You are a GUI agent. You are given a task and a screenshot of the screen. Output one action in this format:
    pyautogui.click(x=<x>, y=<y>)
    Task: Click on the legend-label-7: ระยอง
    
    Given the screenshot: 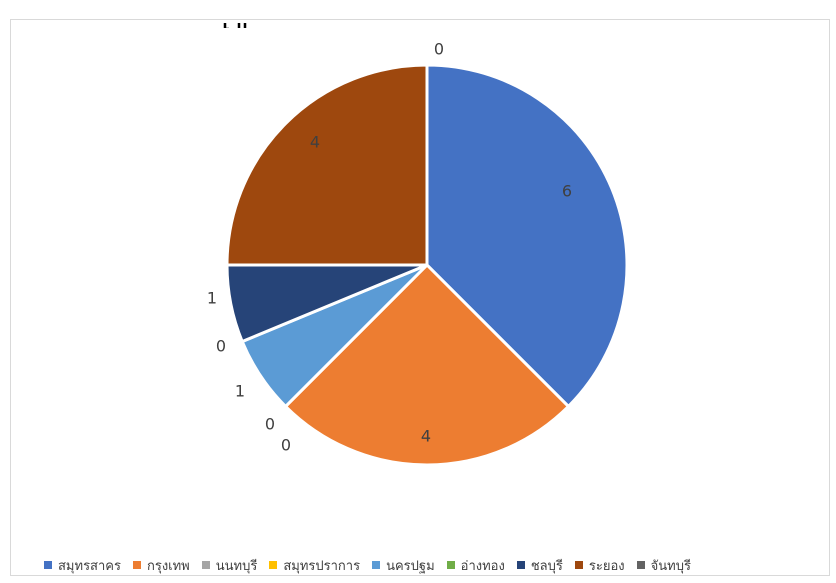 What is the action you would take?
    pyautogui.click(x=606, y=566)
    